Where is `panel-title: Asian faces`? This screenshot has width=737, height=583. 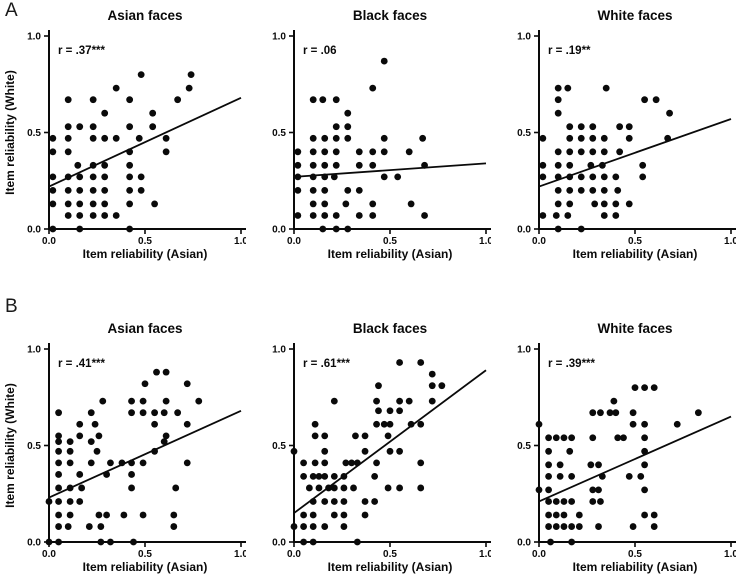 panel-title: Asian faces is located at coordinates (144, 328).